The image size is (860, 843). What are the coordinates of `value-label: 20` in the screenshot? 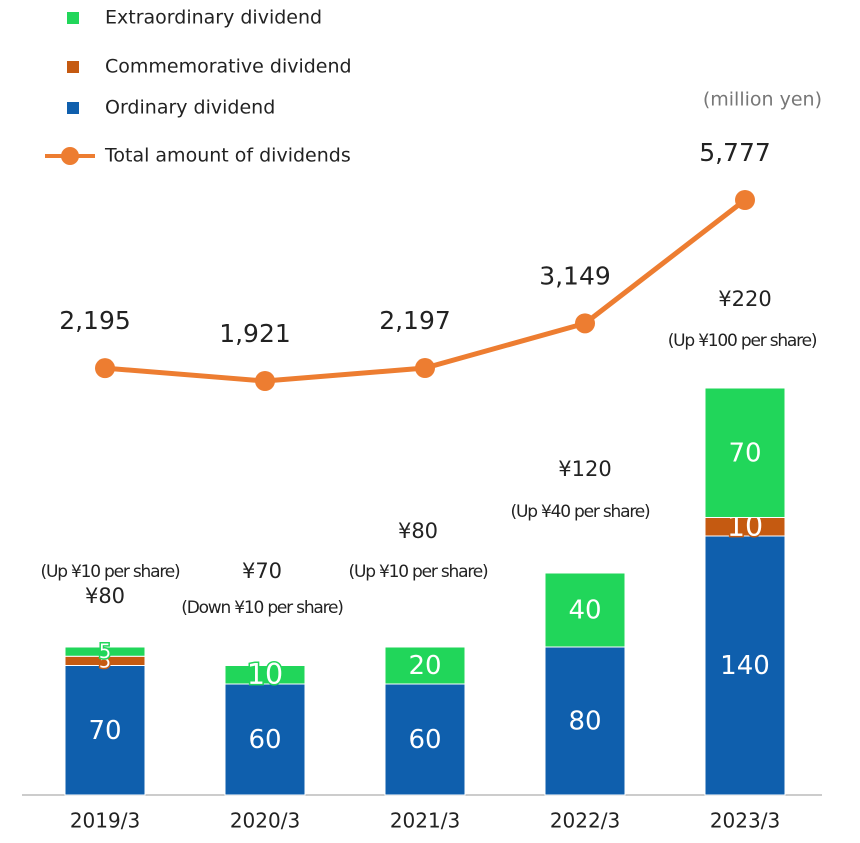 It's located at (424, 666).